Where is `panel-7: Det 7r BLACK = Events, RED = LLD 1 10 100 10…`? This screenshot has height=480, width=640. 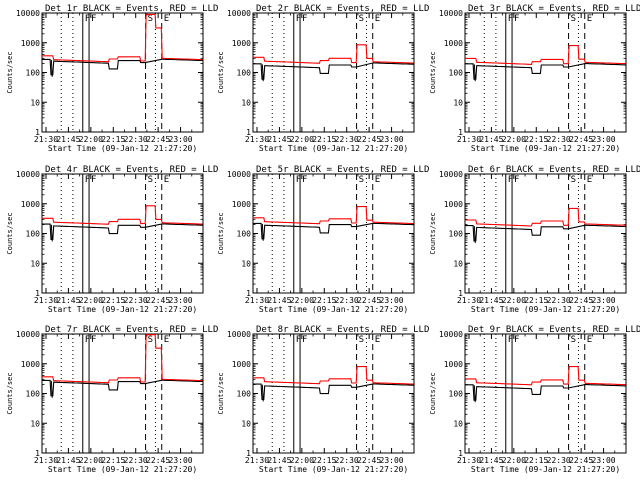 panel-7: Det 7r BLACK = Events, RED = LLD 1 10 100 10… is located at coordinates (112, 399).